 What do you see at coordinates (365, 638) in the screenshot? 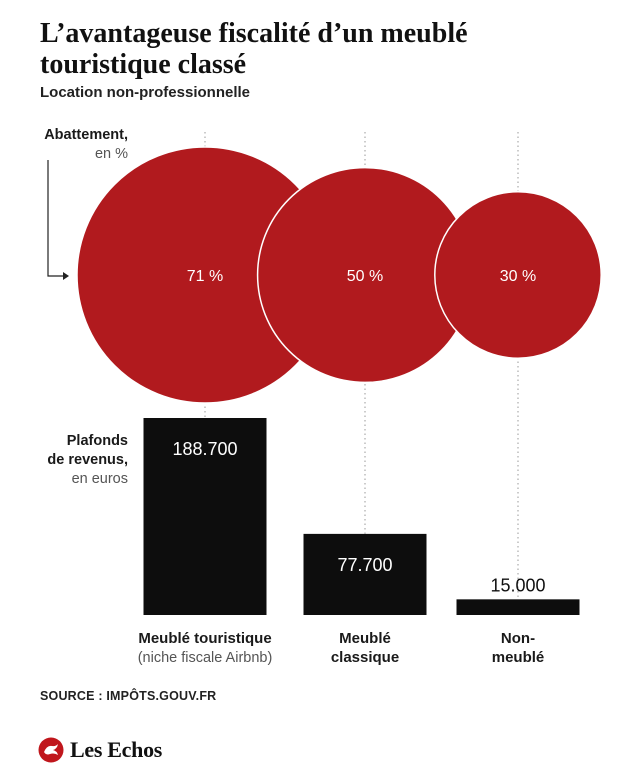
I see `category-label: Meublé` at bounding box center [365, 638].